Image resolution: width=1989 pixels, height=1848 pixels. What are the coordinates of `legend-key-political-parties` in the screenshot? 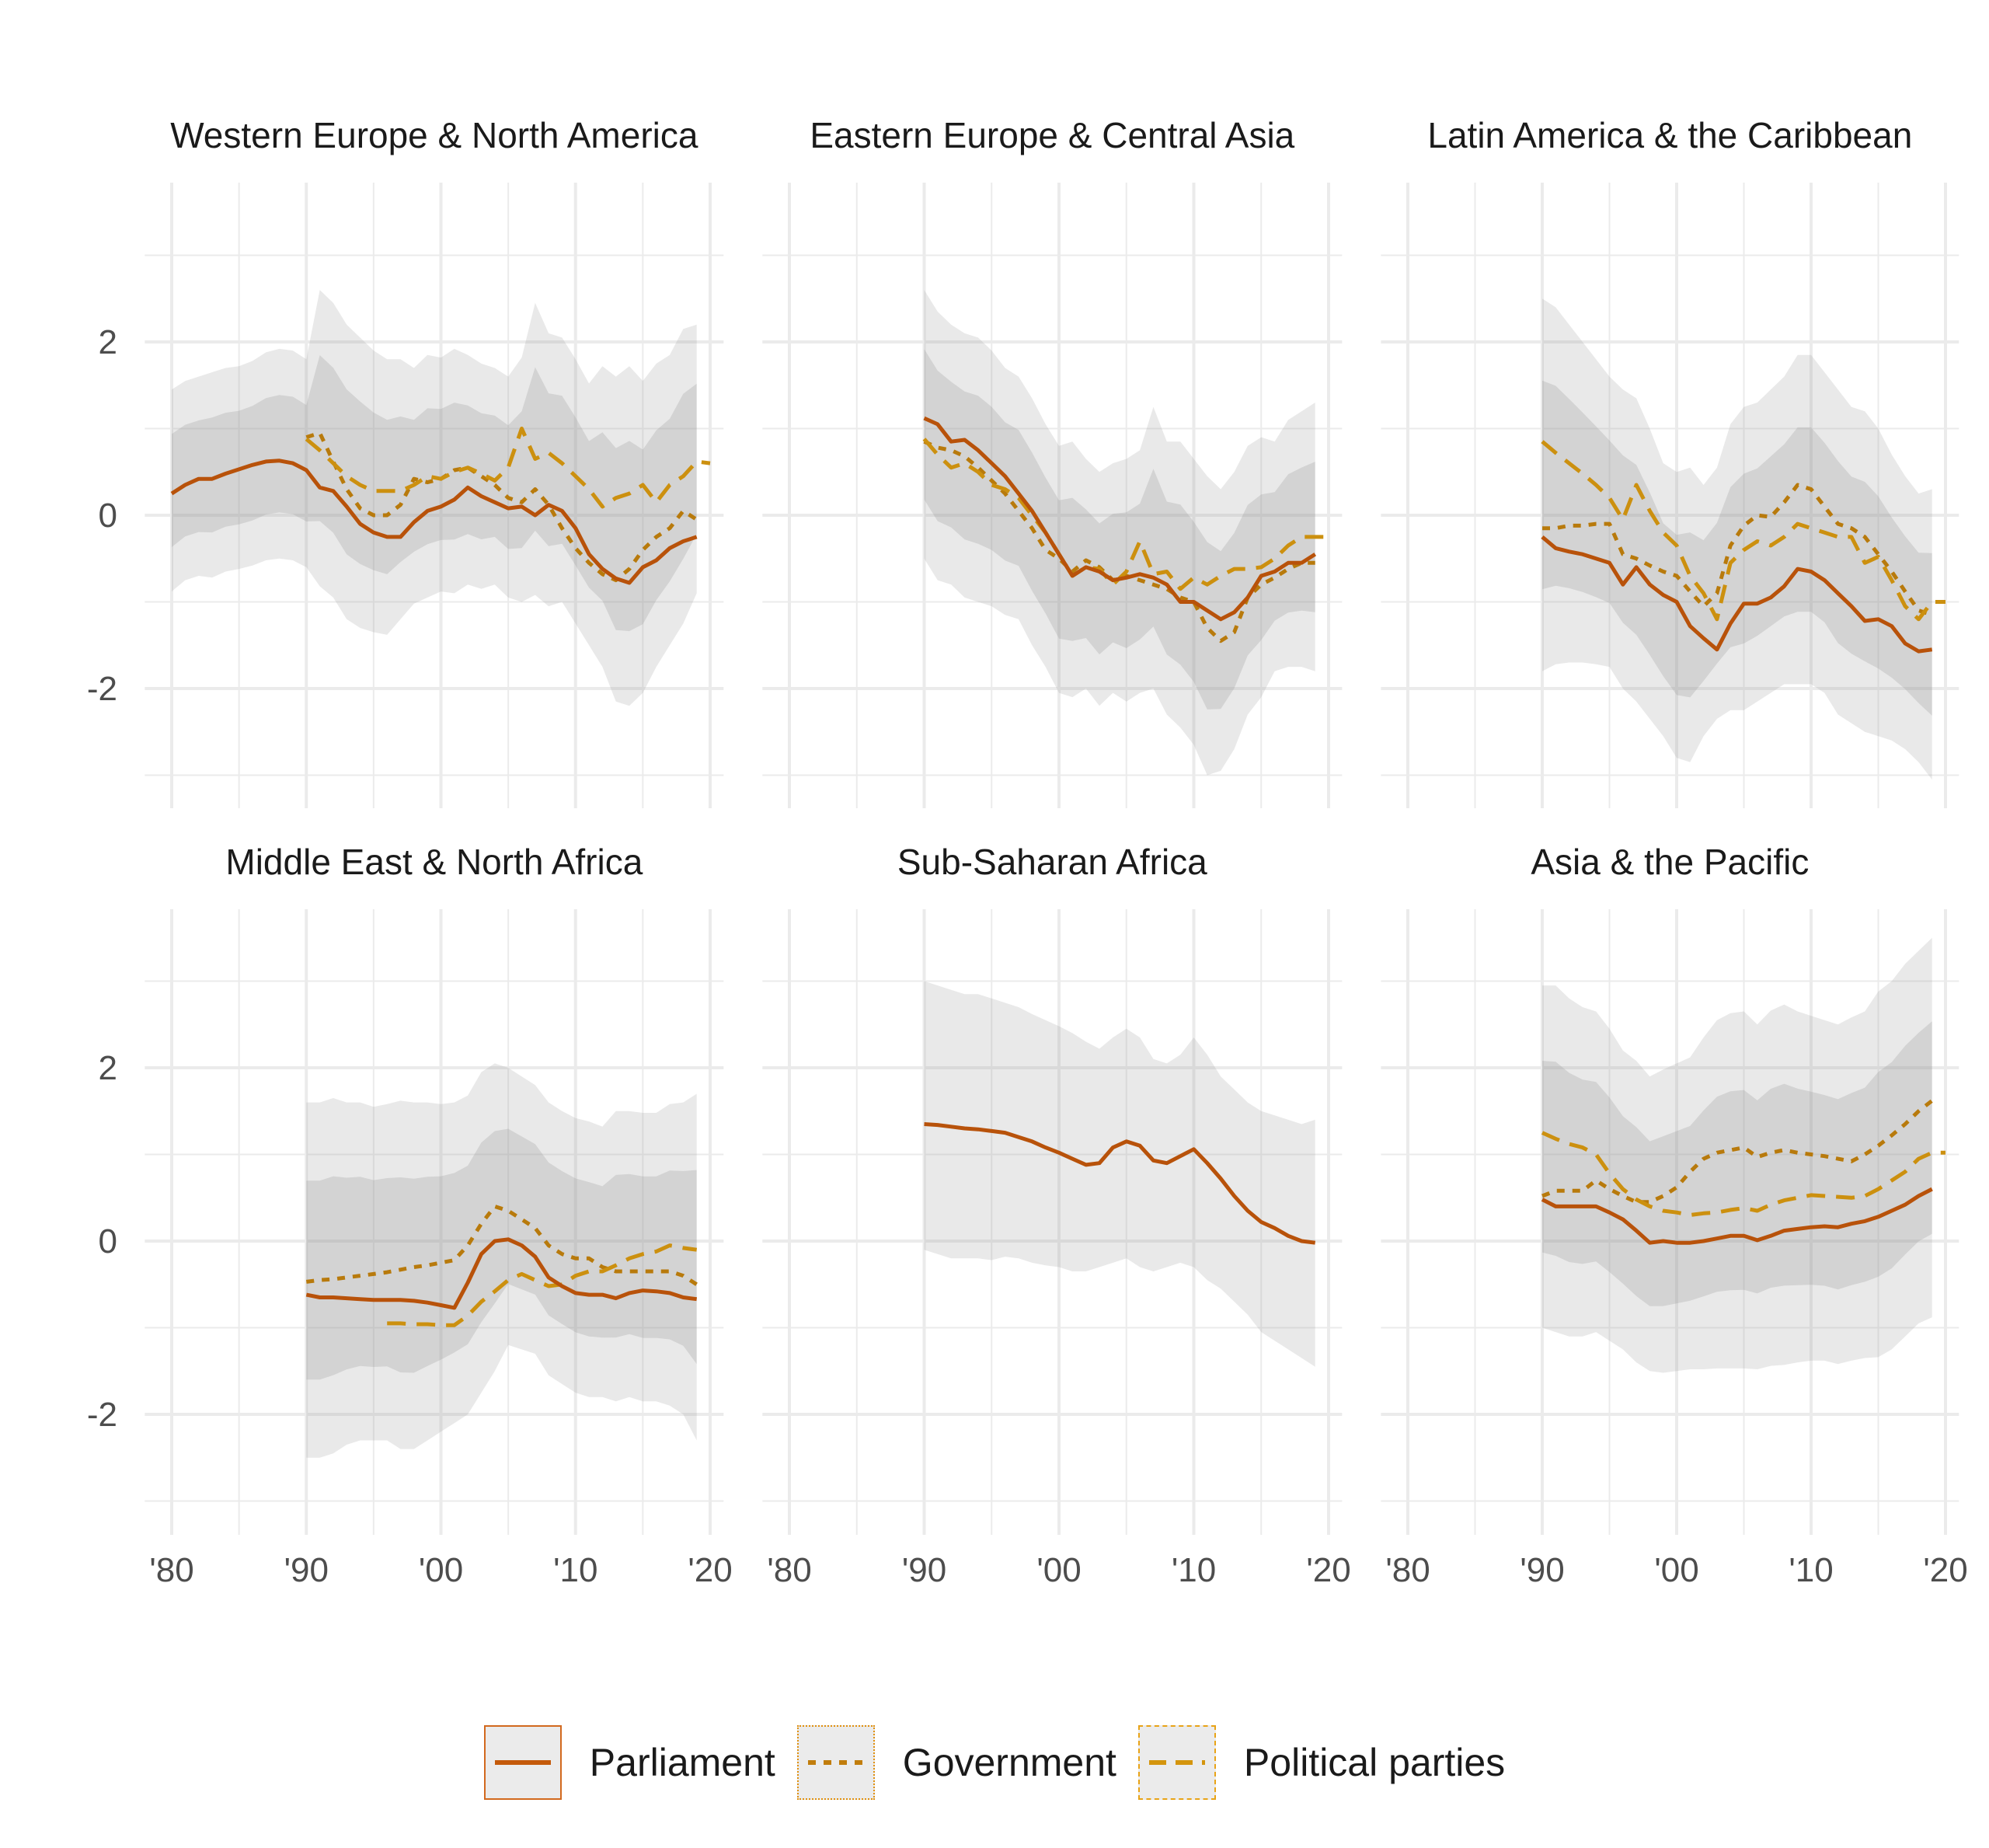 It's located at (1176, 1762).